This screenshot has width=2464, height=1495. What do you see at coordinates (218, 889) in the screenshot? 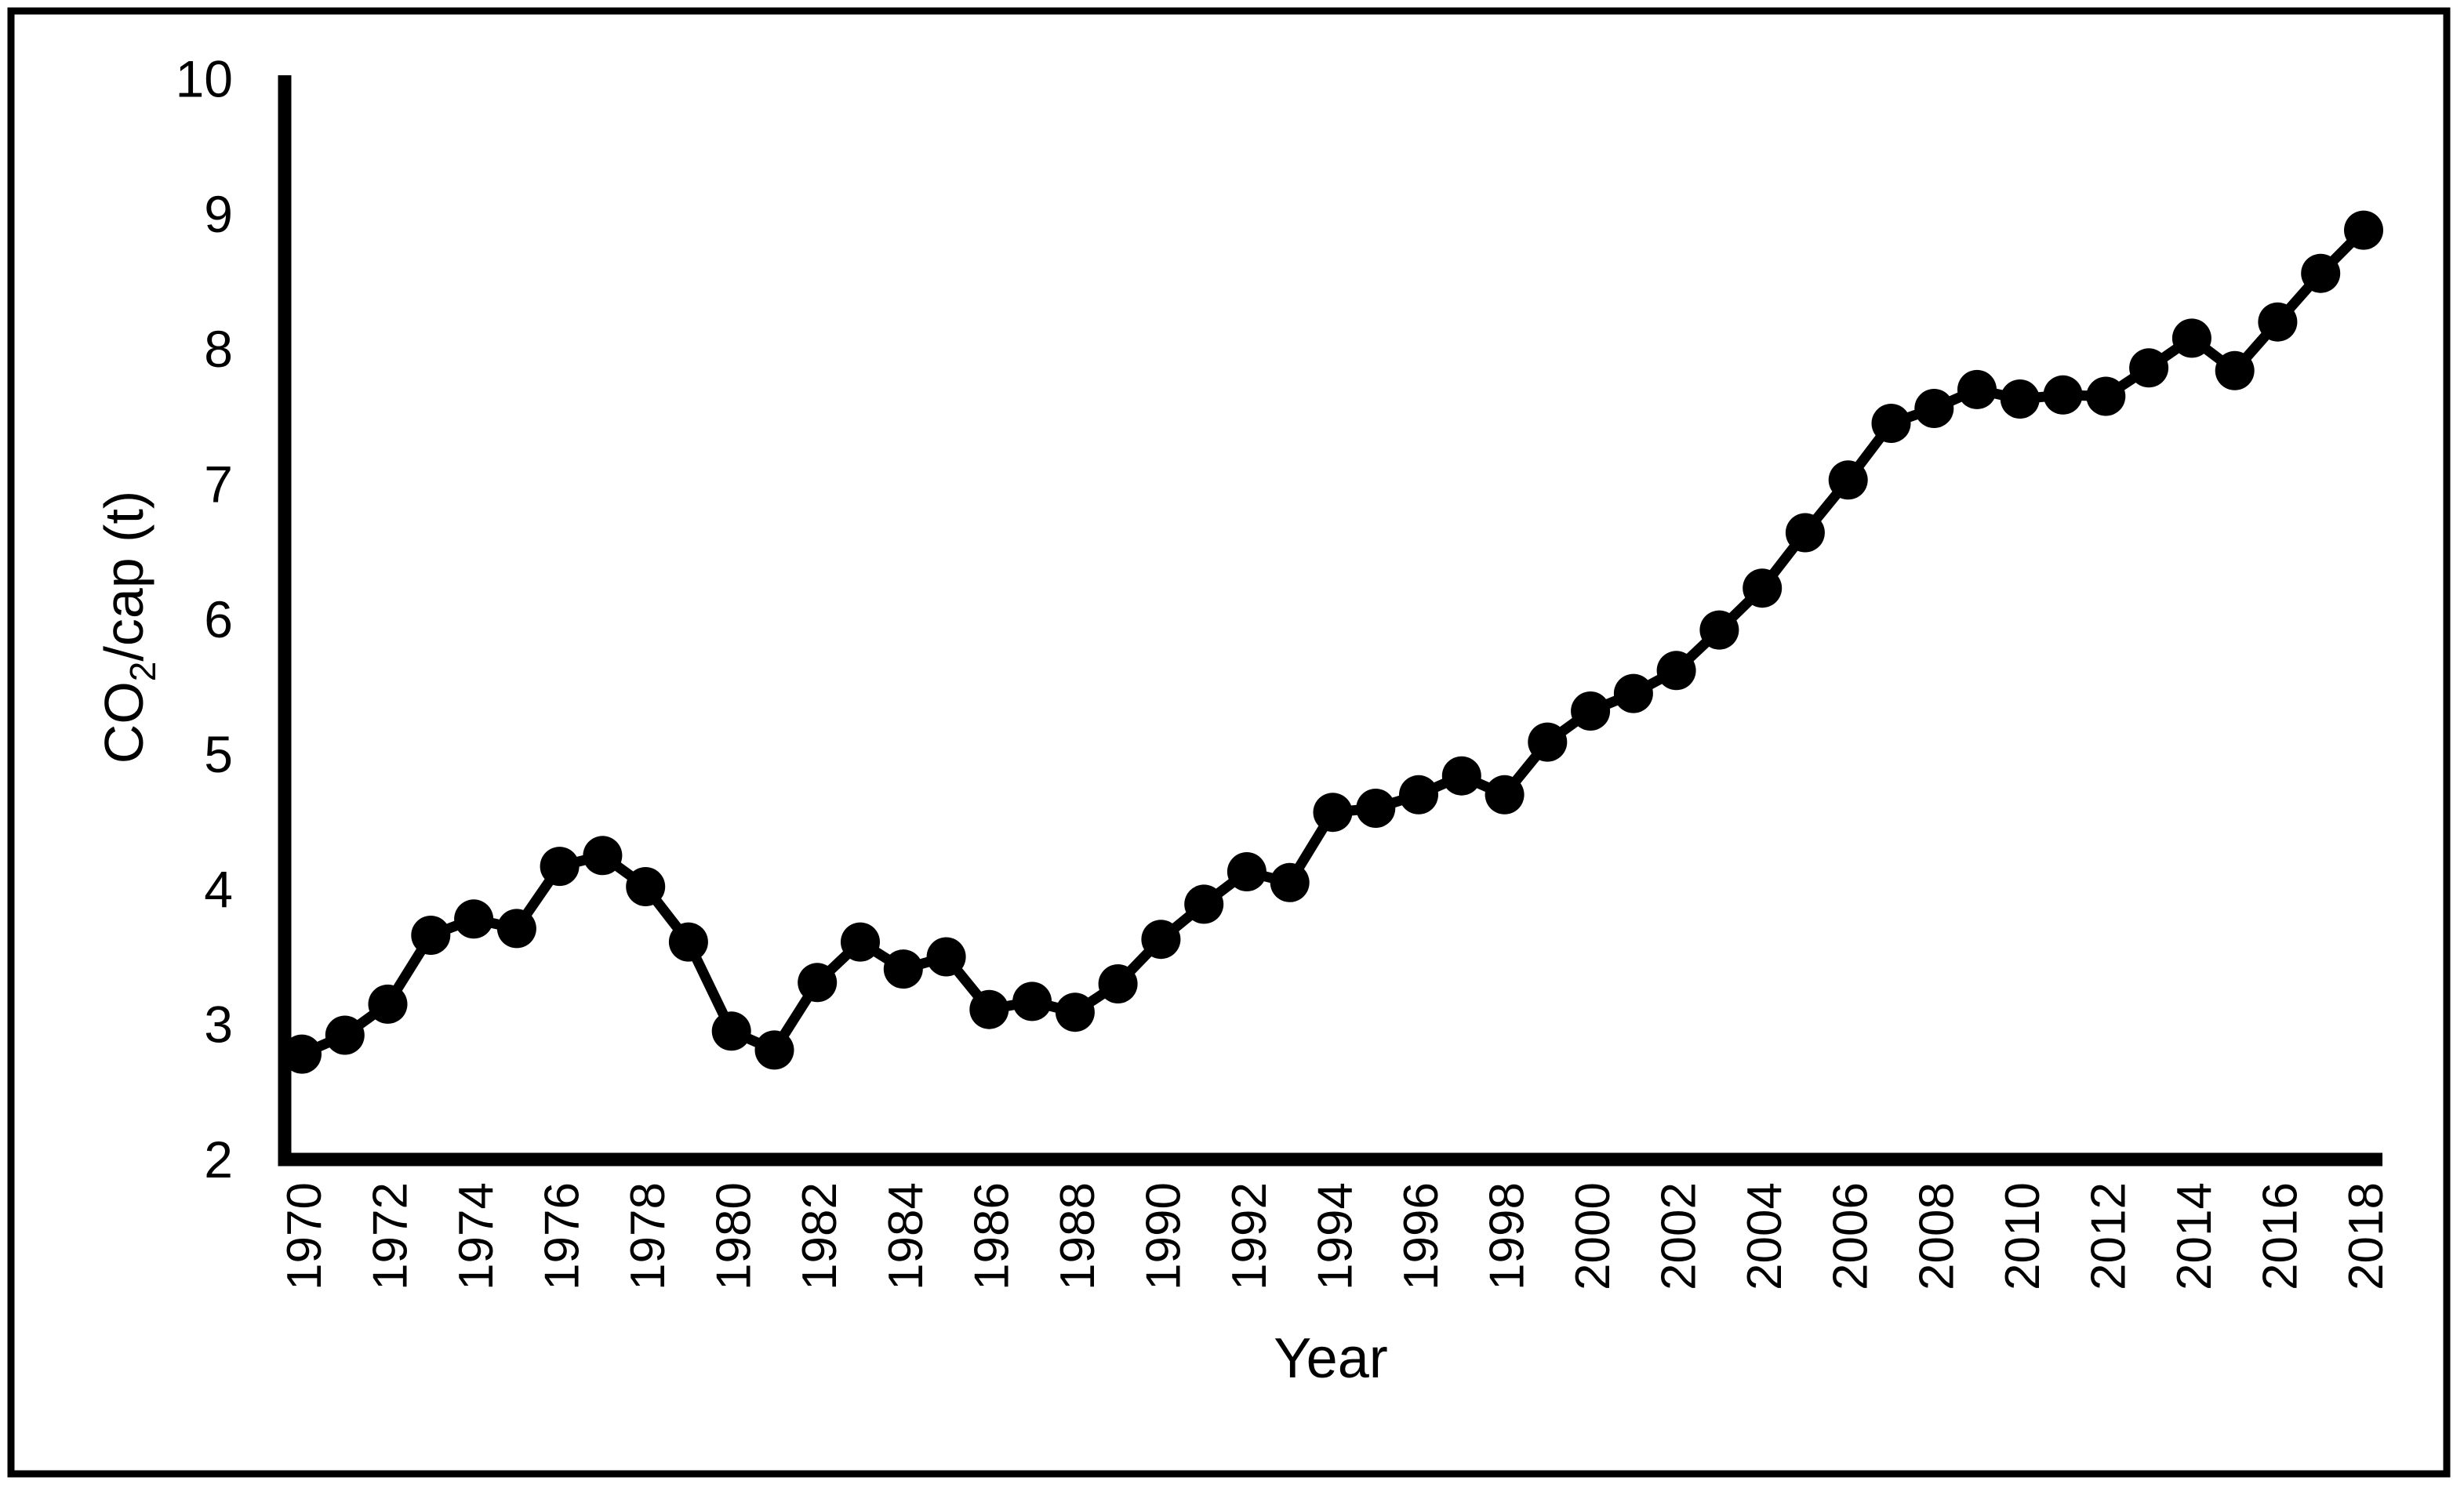
I see `y-tick-label: 4` at bounding box center [218, 889].